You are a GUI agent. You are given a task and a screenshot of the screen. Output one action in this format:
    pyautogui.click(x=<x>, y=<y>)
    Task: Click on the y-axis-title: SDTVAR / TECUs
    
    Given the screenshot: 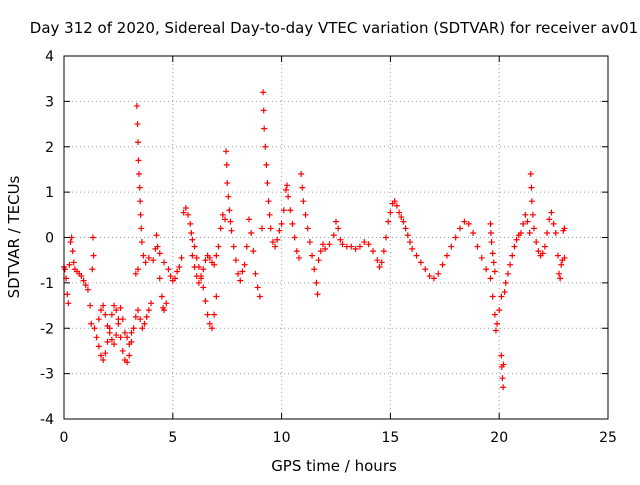 What is the action you would take?
    pyautogui.click(x=14, y=236)
    